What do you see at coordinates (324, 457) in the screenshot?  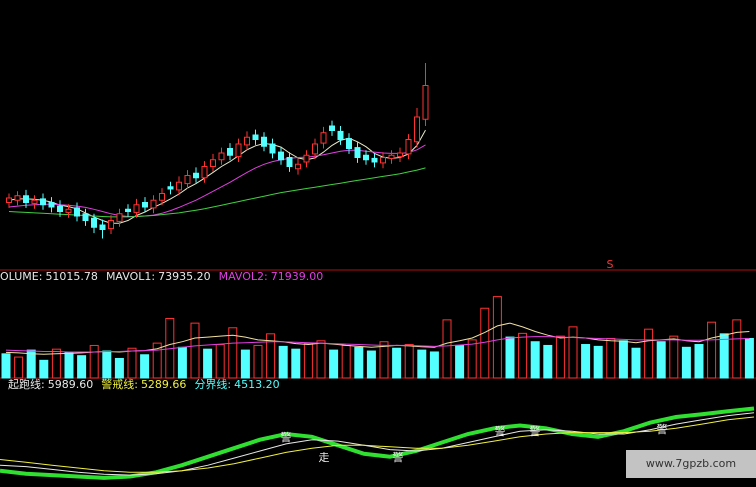 I see `annotation: 走` at bounding box center [324, 457].